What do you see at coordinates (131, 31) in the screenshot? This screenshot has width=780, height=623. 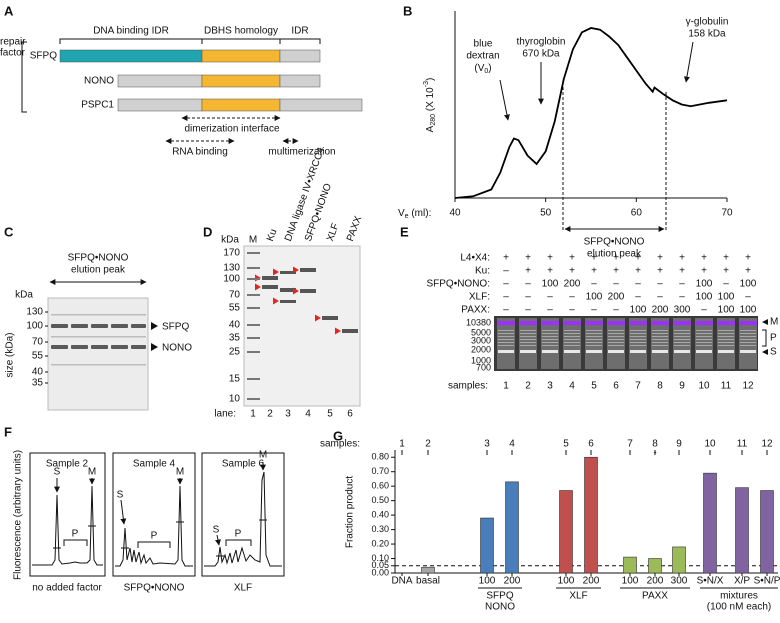 I see `region-header: DNA binding IDR` at bounding box center [131, 31].